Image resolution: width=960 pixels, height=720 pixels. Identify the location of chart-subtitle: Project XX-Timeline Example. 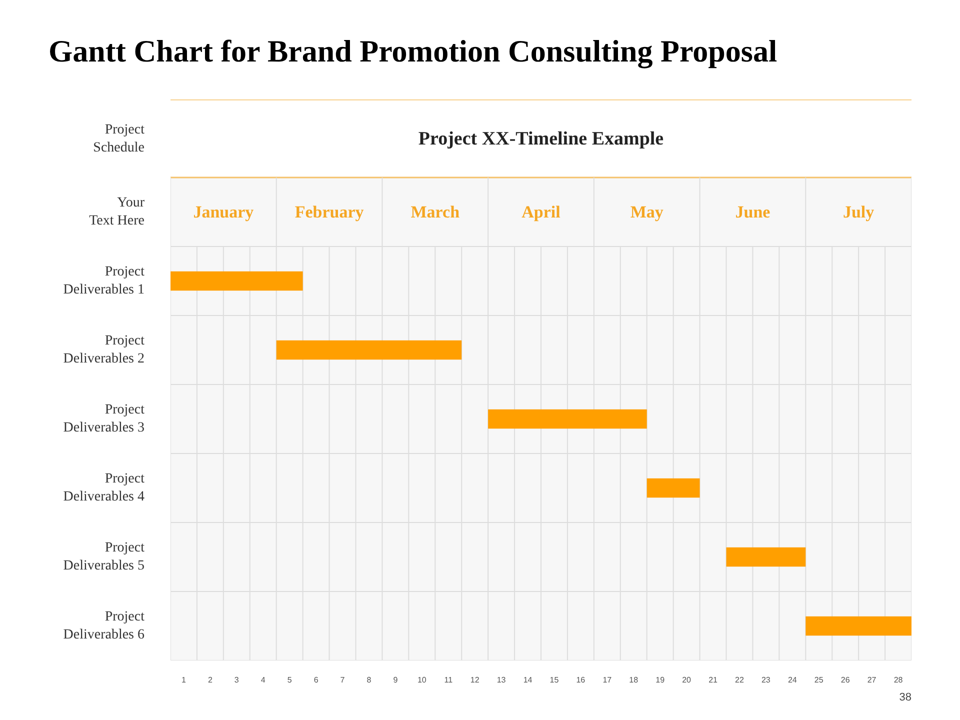
(541, 139).